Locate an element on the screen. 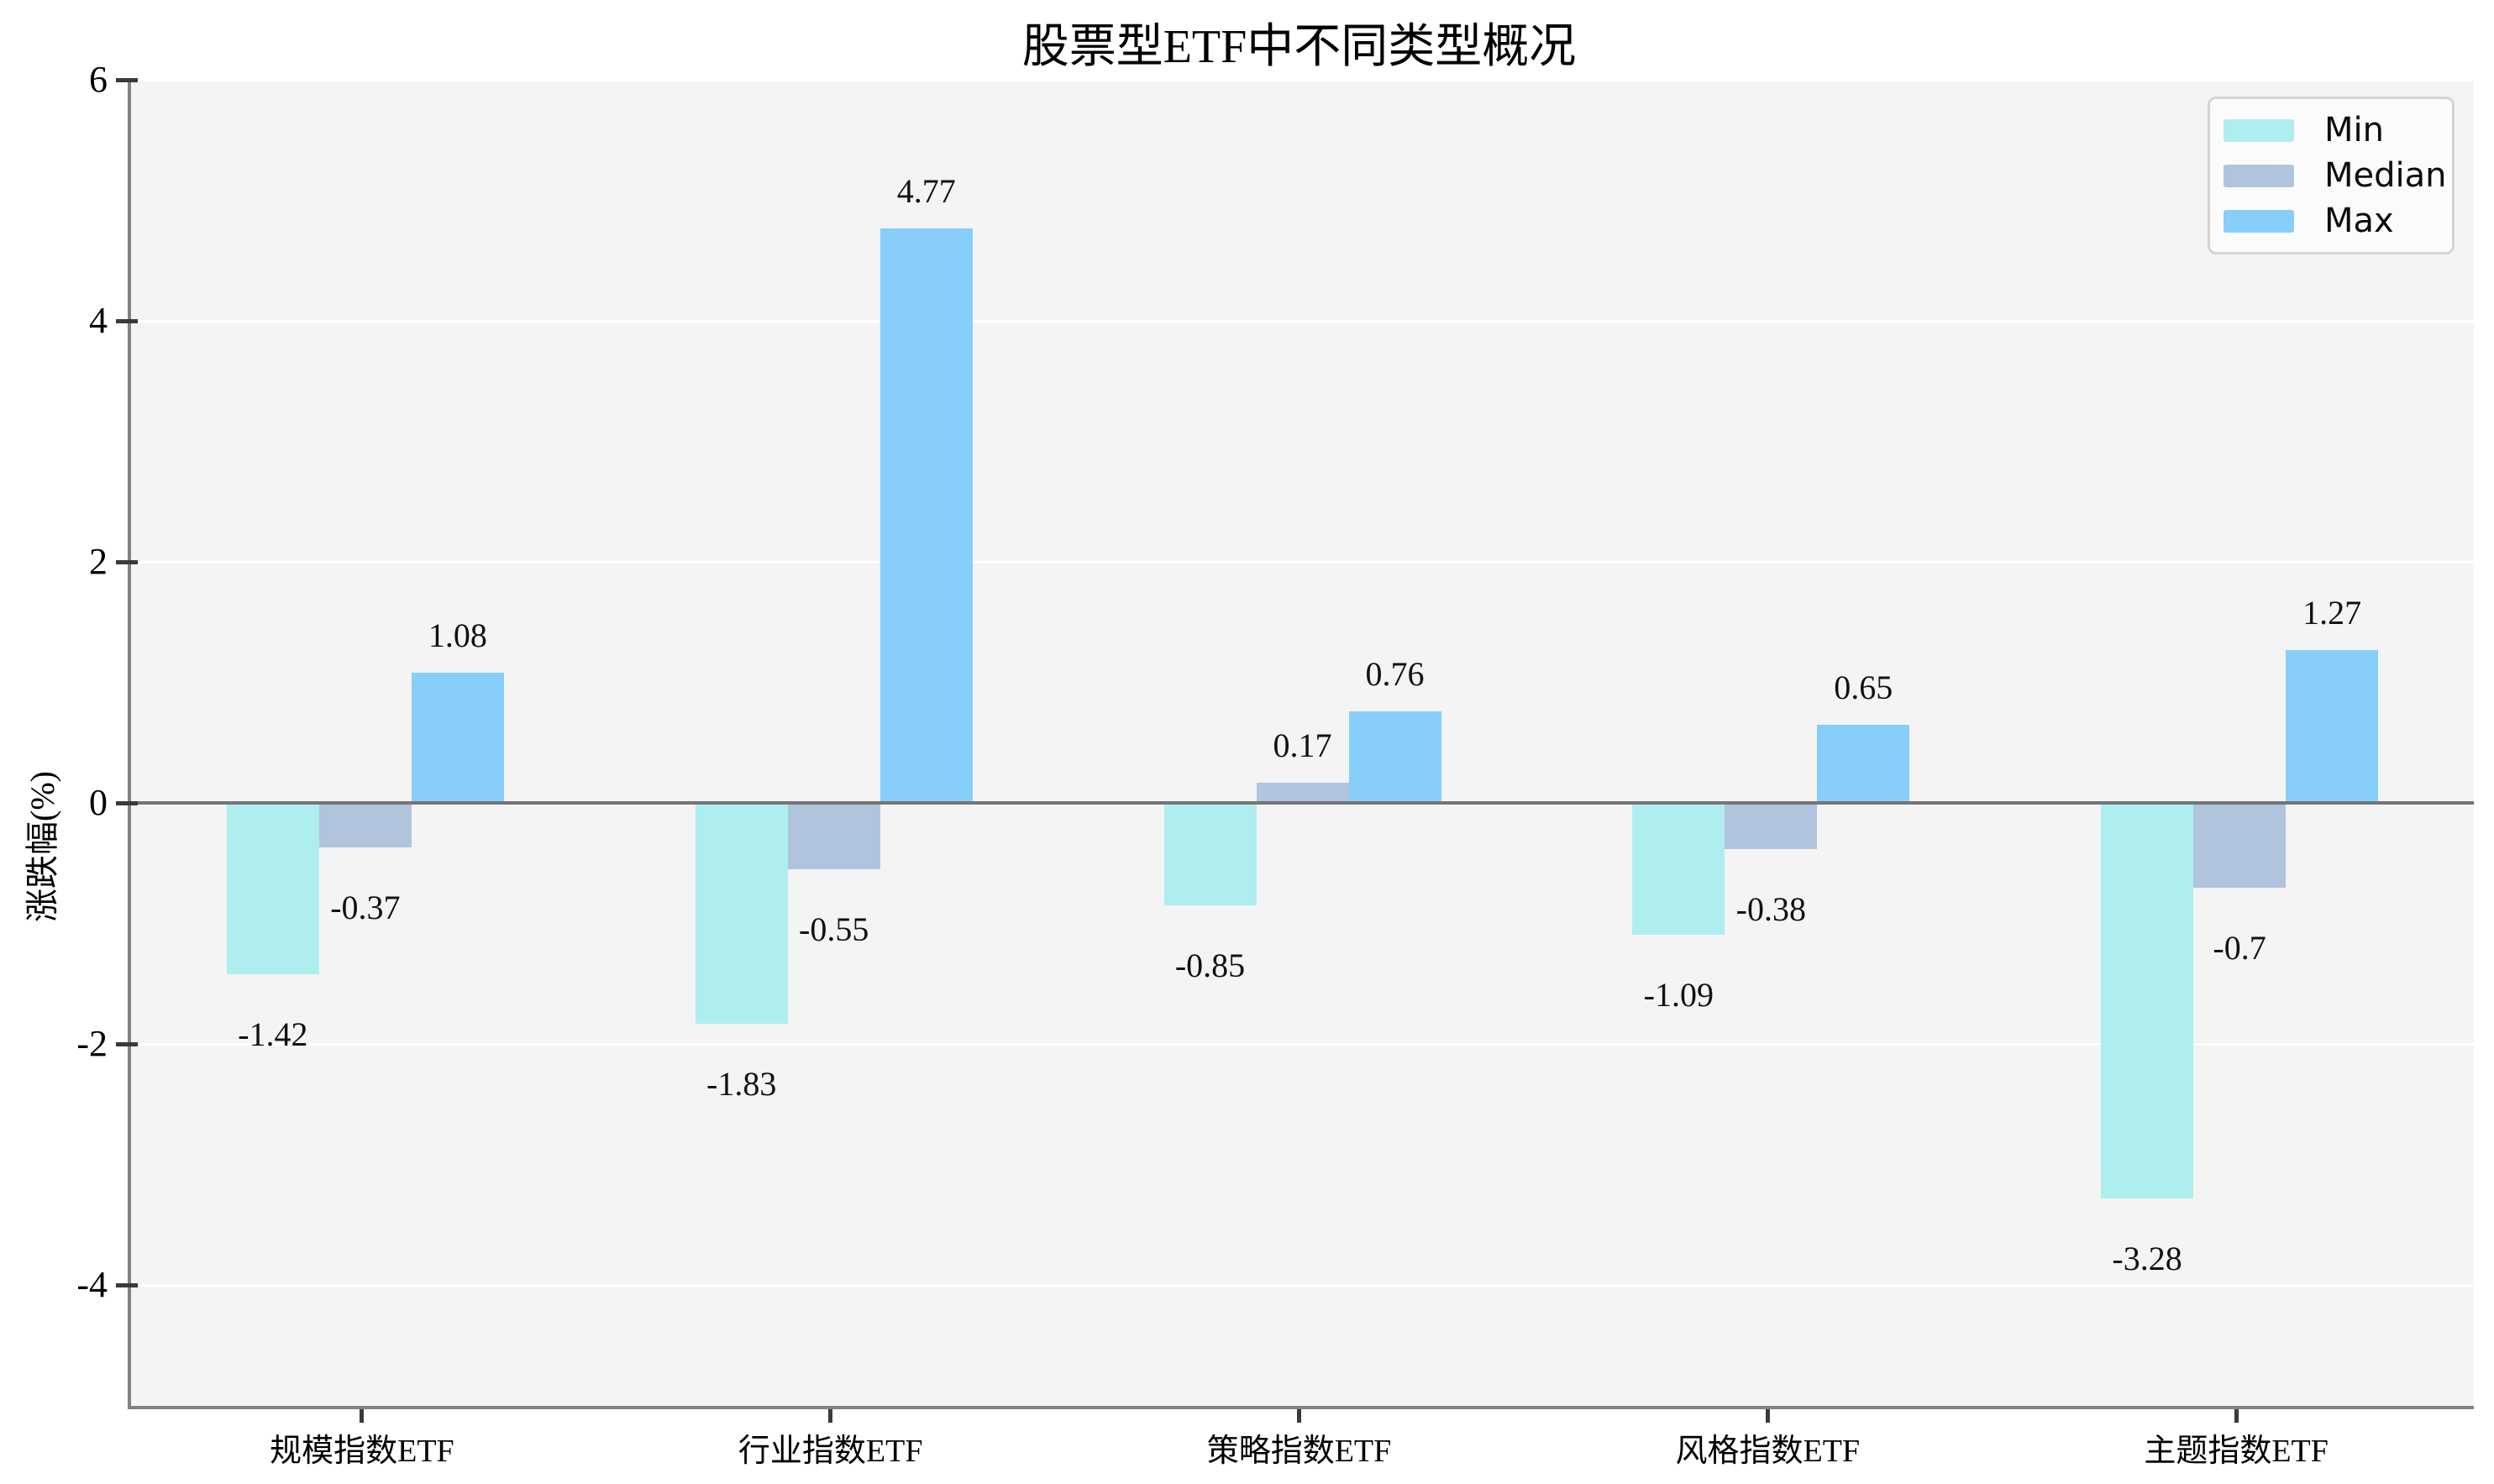  x-tick-label: 行业指数ETF is located at coordinates (830, 1452).